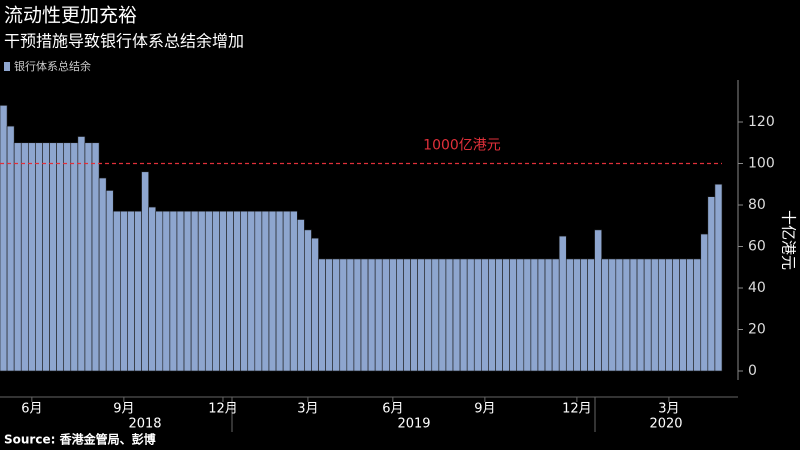 Image resolution: width=800 pixels, height=450 pixels. What do you see at coordinates (757, 247) in the screenshot?
I see `y-tick-label: 60` at bounding box center [757, 247].